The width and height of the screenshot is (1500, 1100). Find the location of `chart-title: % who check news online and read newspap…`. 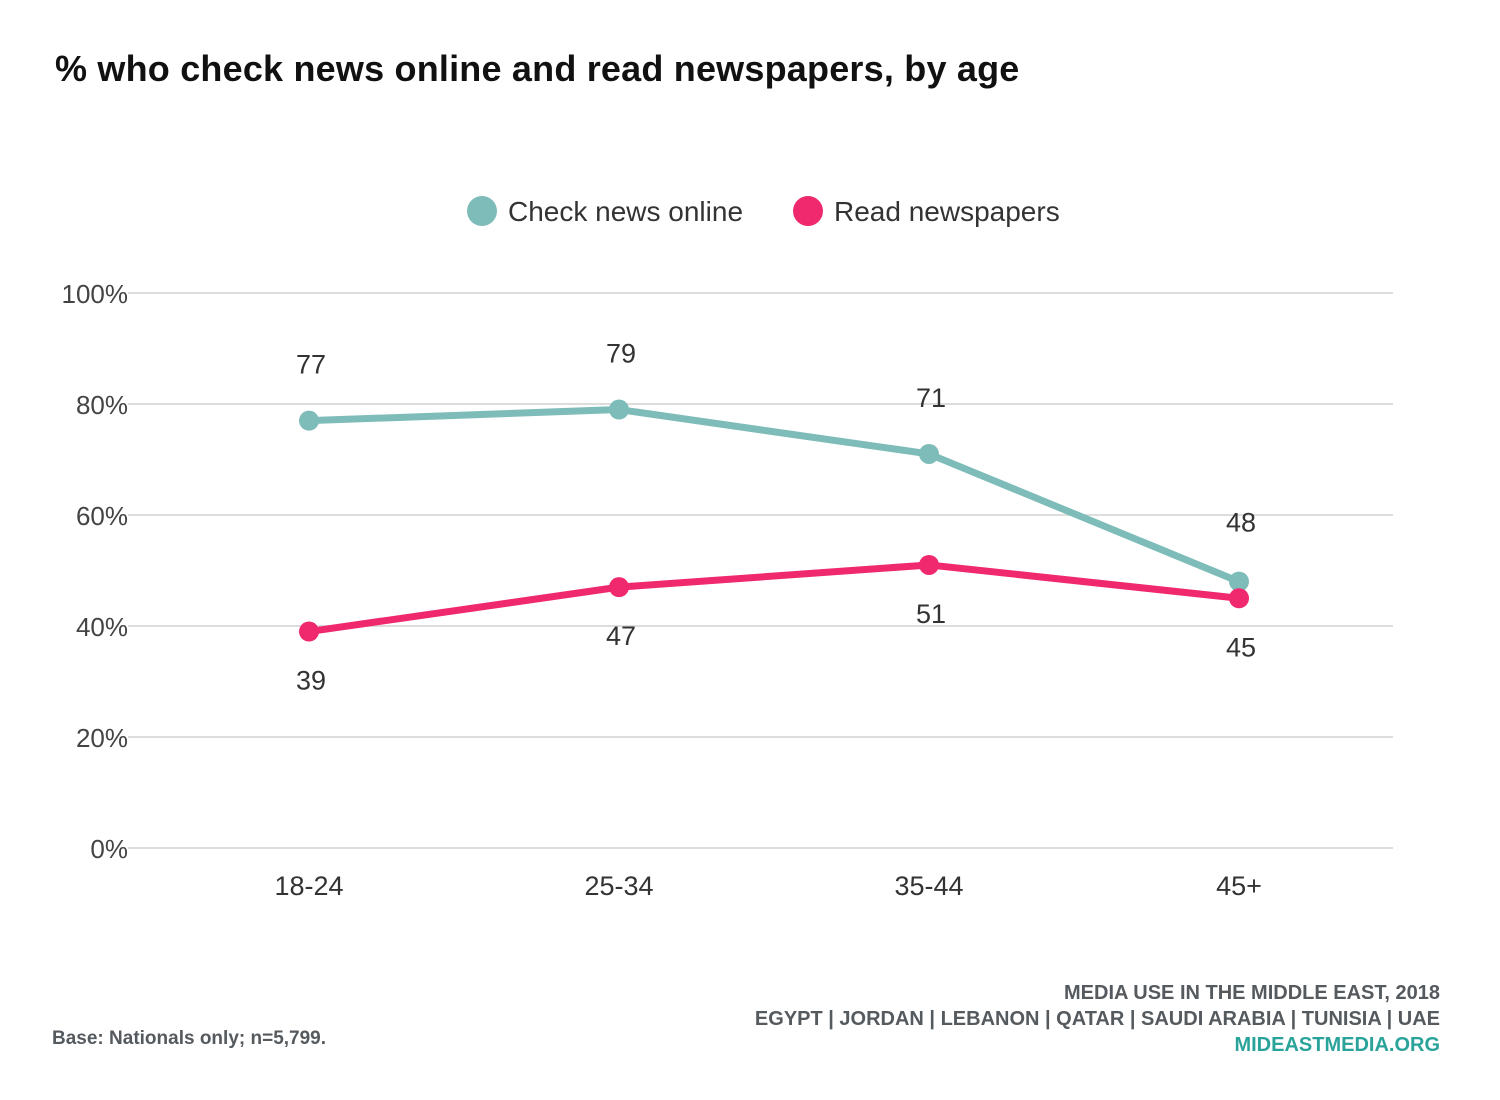

chart-title: % who check news online and read newspap… is located at coordinates (537, 68).